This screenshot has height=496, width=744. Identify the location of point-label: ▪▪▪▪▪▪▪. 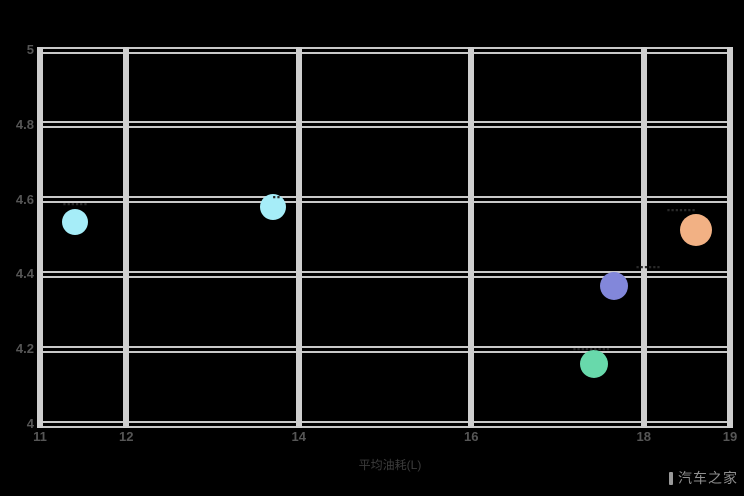
(681, 209).